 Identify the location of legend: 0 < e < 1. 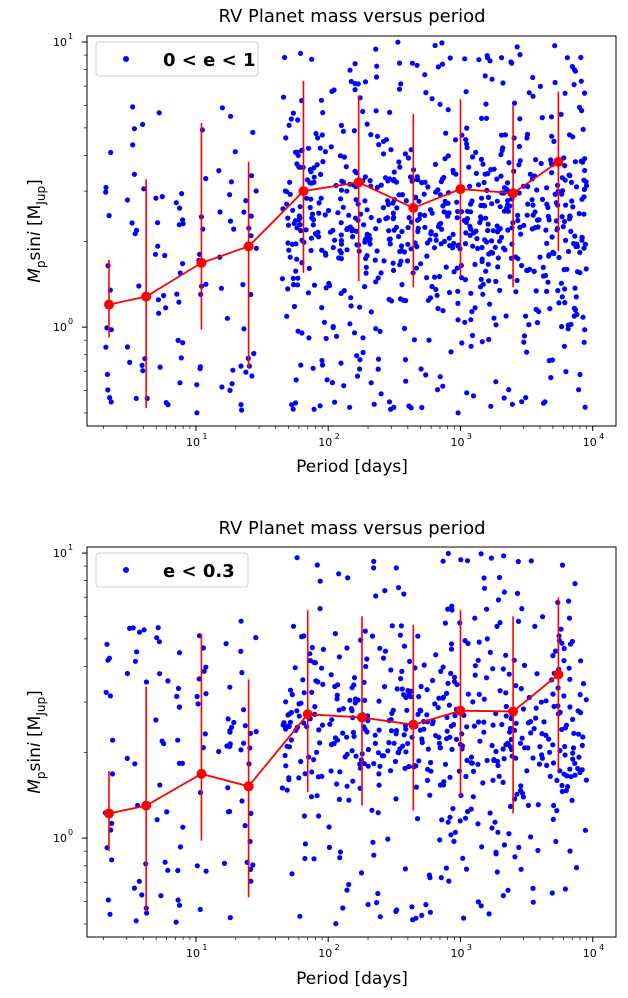
(177, 59).